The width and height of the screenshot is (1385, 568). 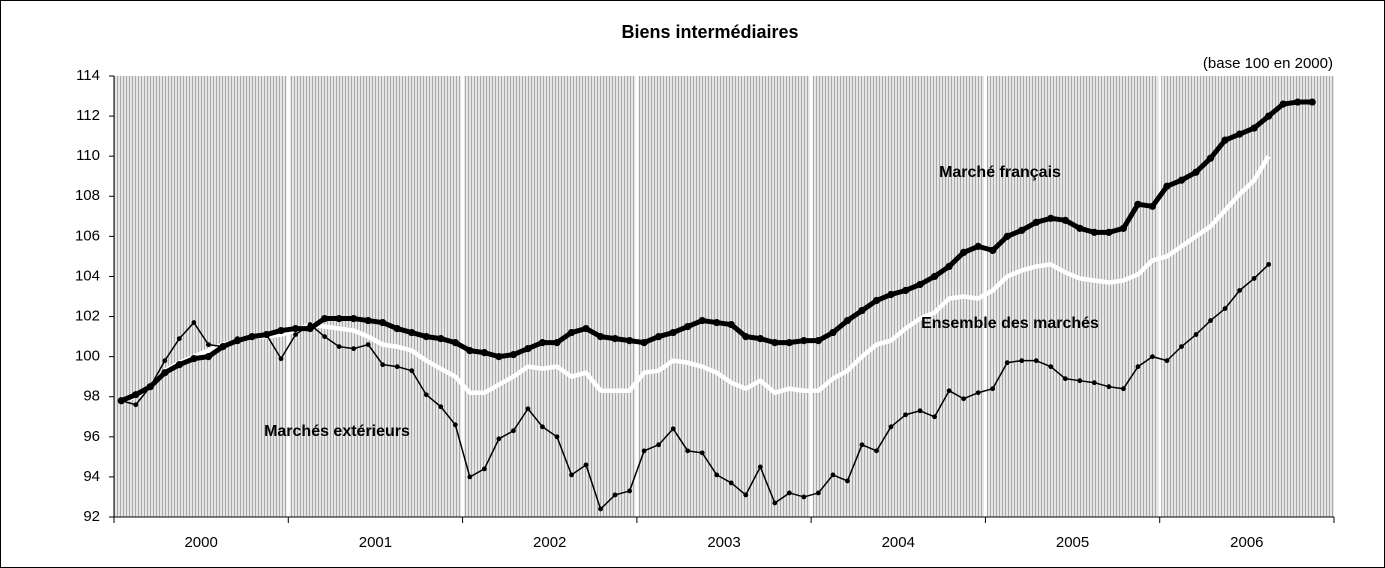 I want to click on y-tick-label: 100, so click(x=87, y=356).